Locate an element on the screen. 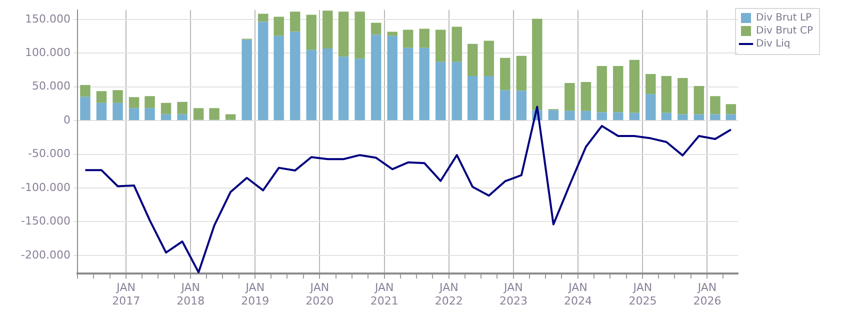 Image resolution: width=851 pixels, height=313 pixels. y-tick-label: 150.000 is located at coordinates (47, 19).